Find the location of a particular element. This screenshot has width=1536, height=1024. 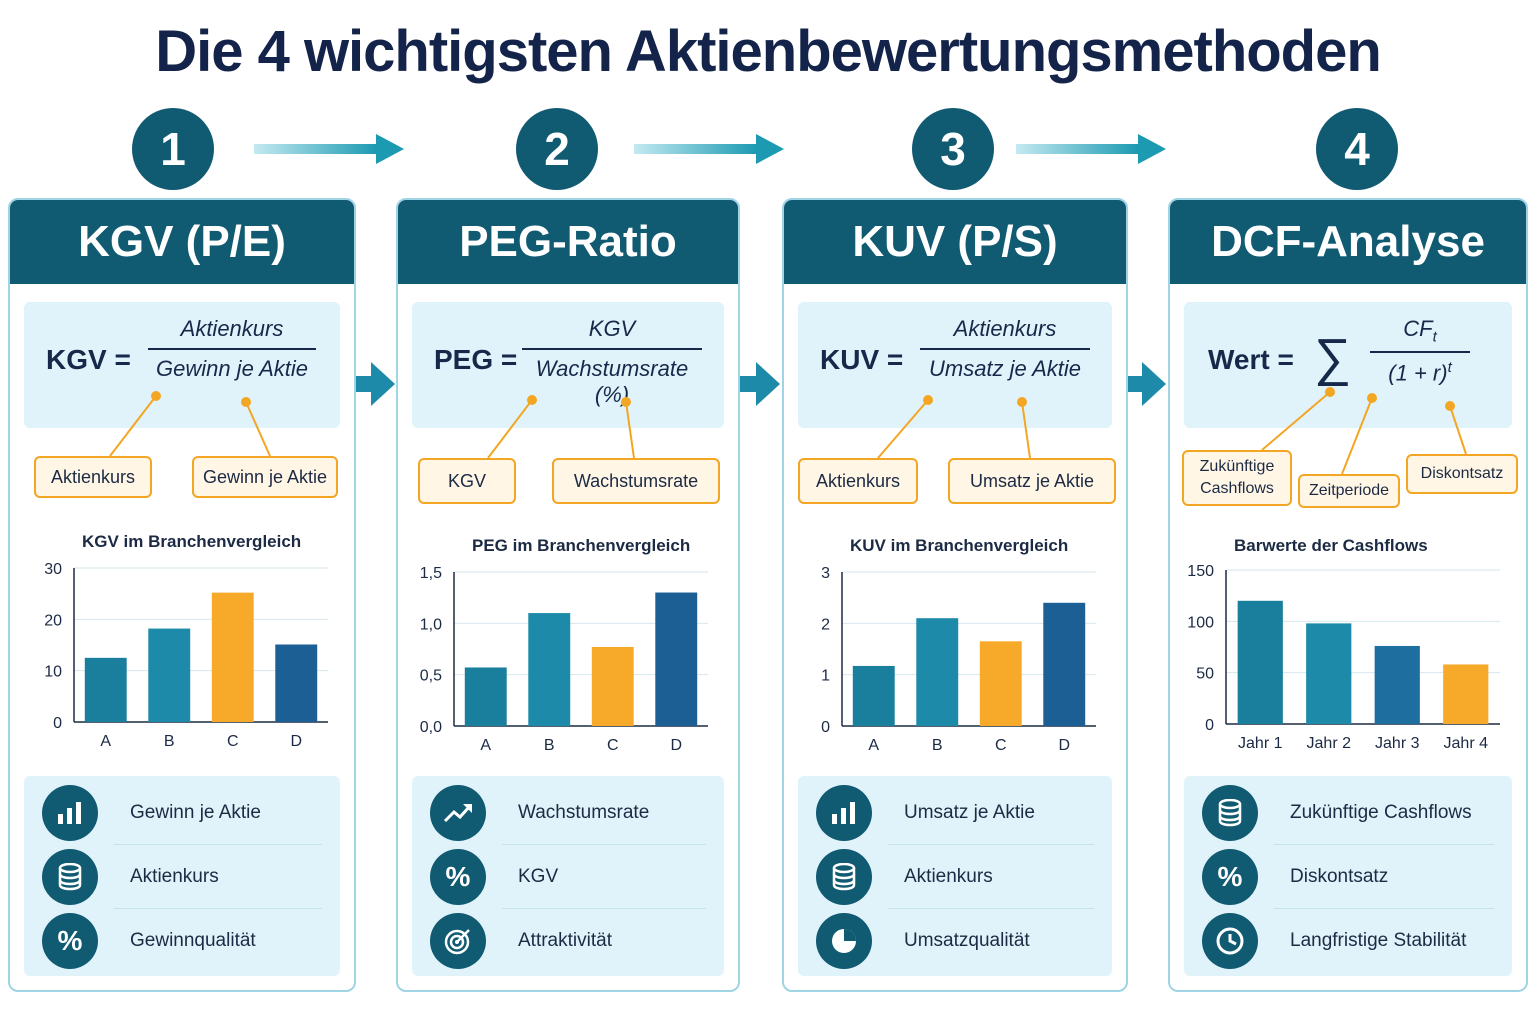

percent-icon: % is located at coordinates (458, 877).